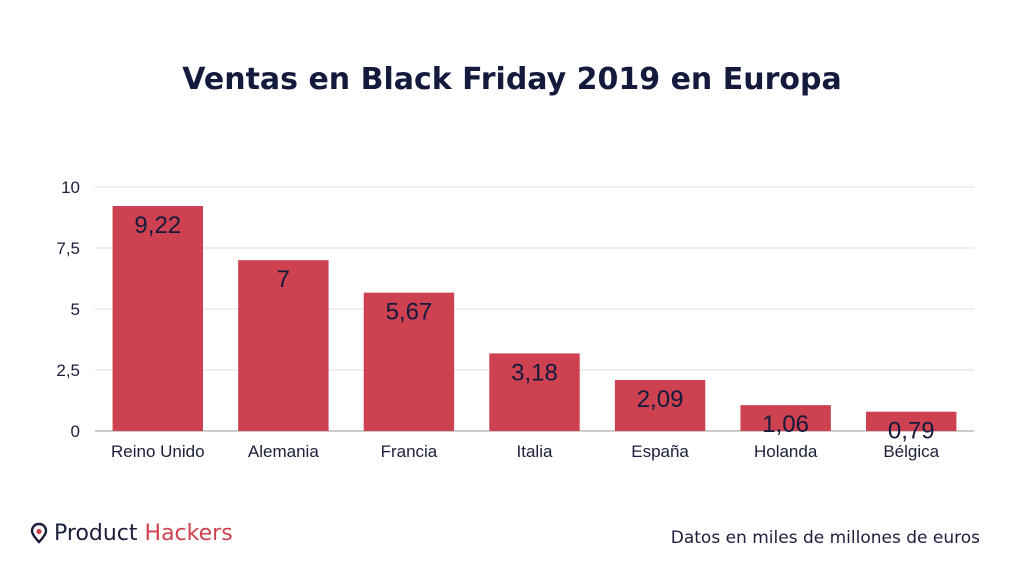 This screenshot has height=576, width=1024. Describe the element at coordinates (283, 451) in the screenshot. I see `x-tick-label: Alemania` at that location.